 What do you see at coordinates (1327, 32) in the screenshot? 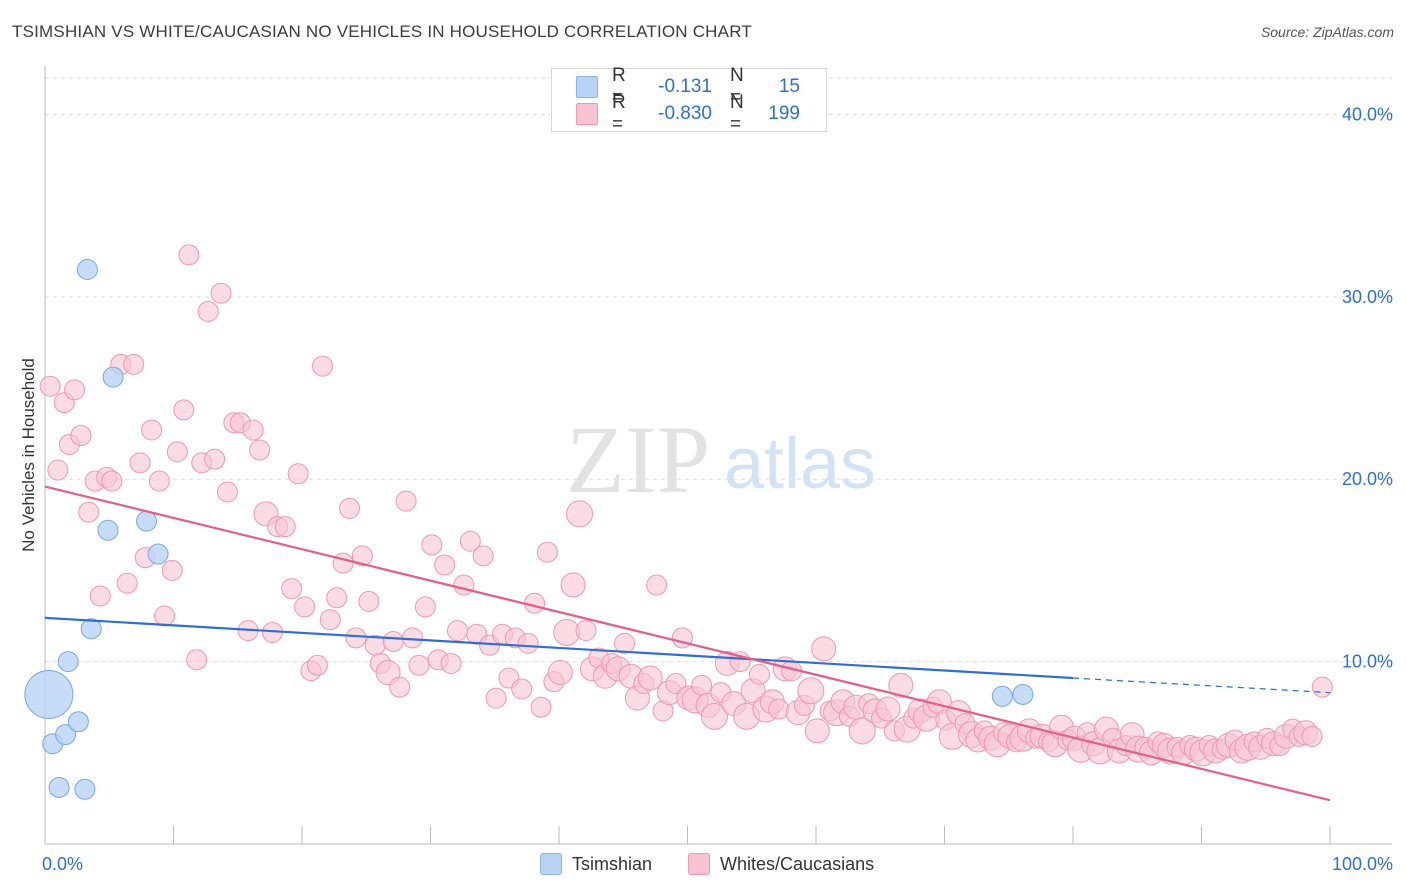
I see `source-label: Source: ZipAtlas.com` at bounding box center [1327, 32].